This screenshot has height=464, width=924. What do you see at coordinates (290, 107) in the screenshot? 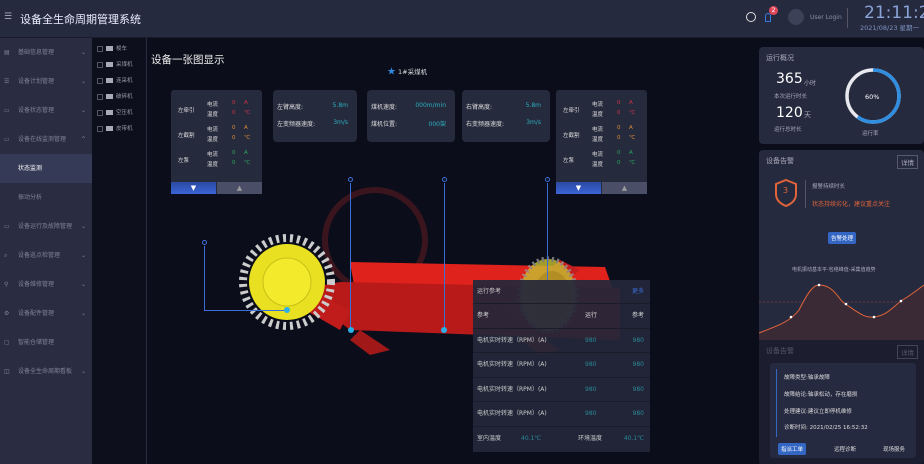
I see `info-label: 左臂高度:` at bounding box center [290, 107].